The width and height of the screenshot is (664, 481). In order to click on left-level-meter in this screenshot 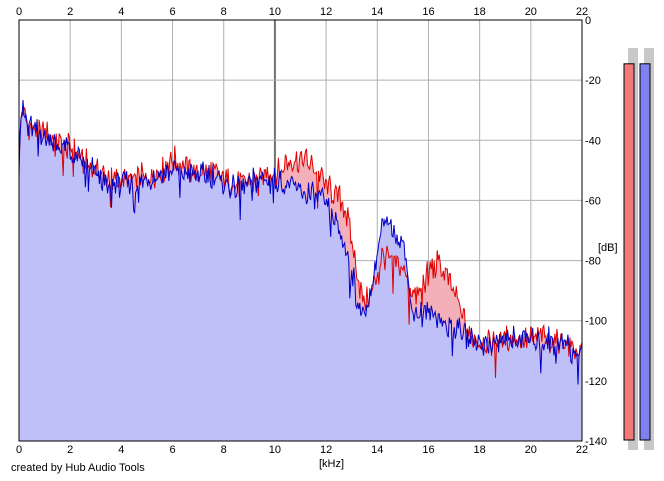, I will do `click(629, 252)`.